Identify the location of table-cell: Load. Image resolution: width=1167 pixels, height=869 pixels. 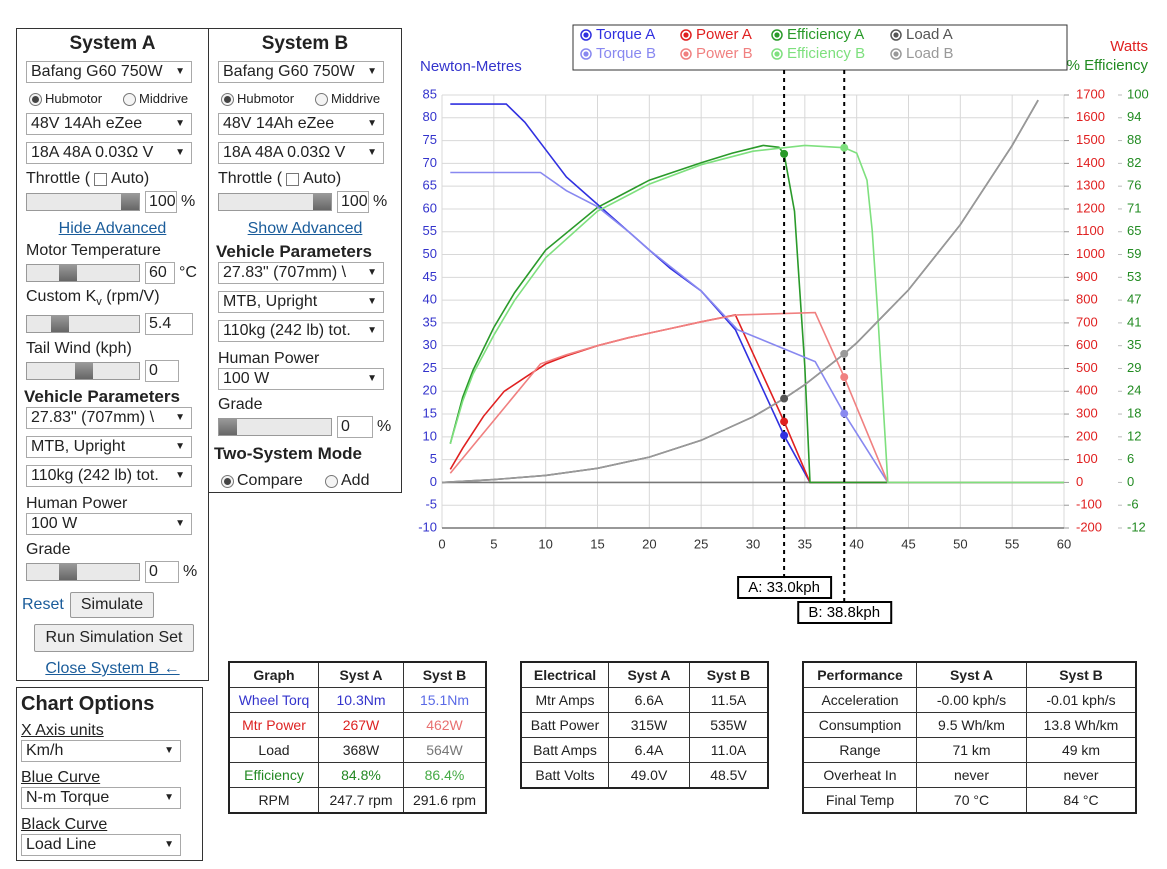
(273, 750).